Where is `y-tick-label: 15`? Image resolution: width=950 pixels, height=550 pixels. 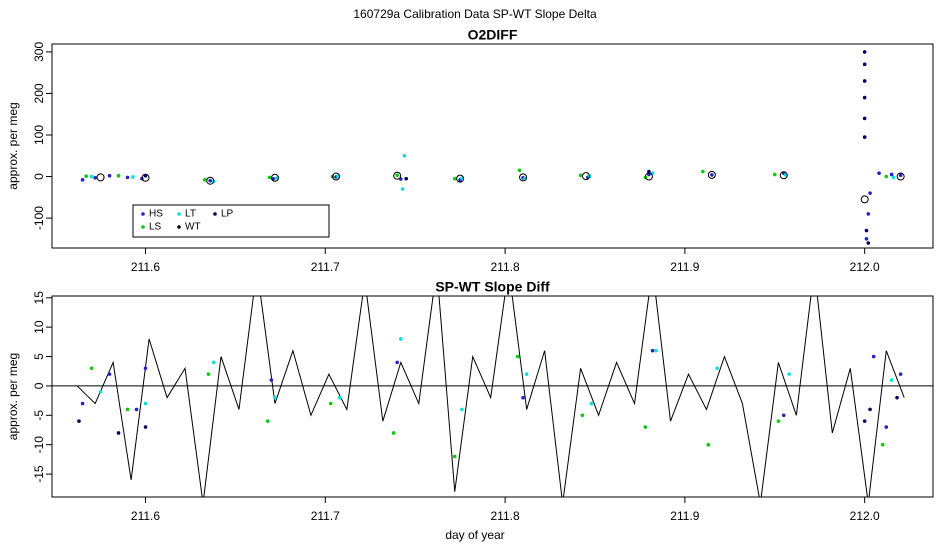
y-tick-label: 15 is located at coordinates (39, 298).